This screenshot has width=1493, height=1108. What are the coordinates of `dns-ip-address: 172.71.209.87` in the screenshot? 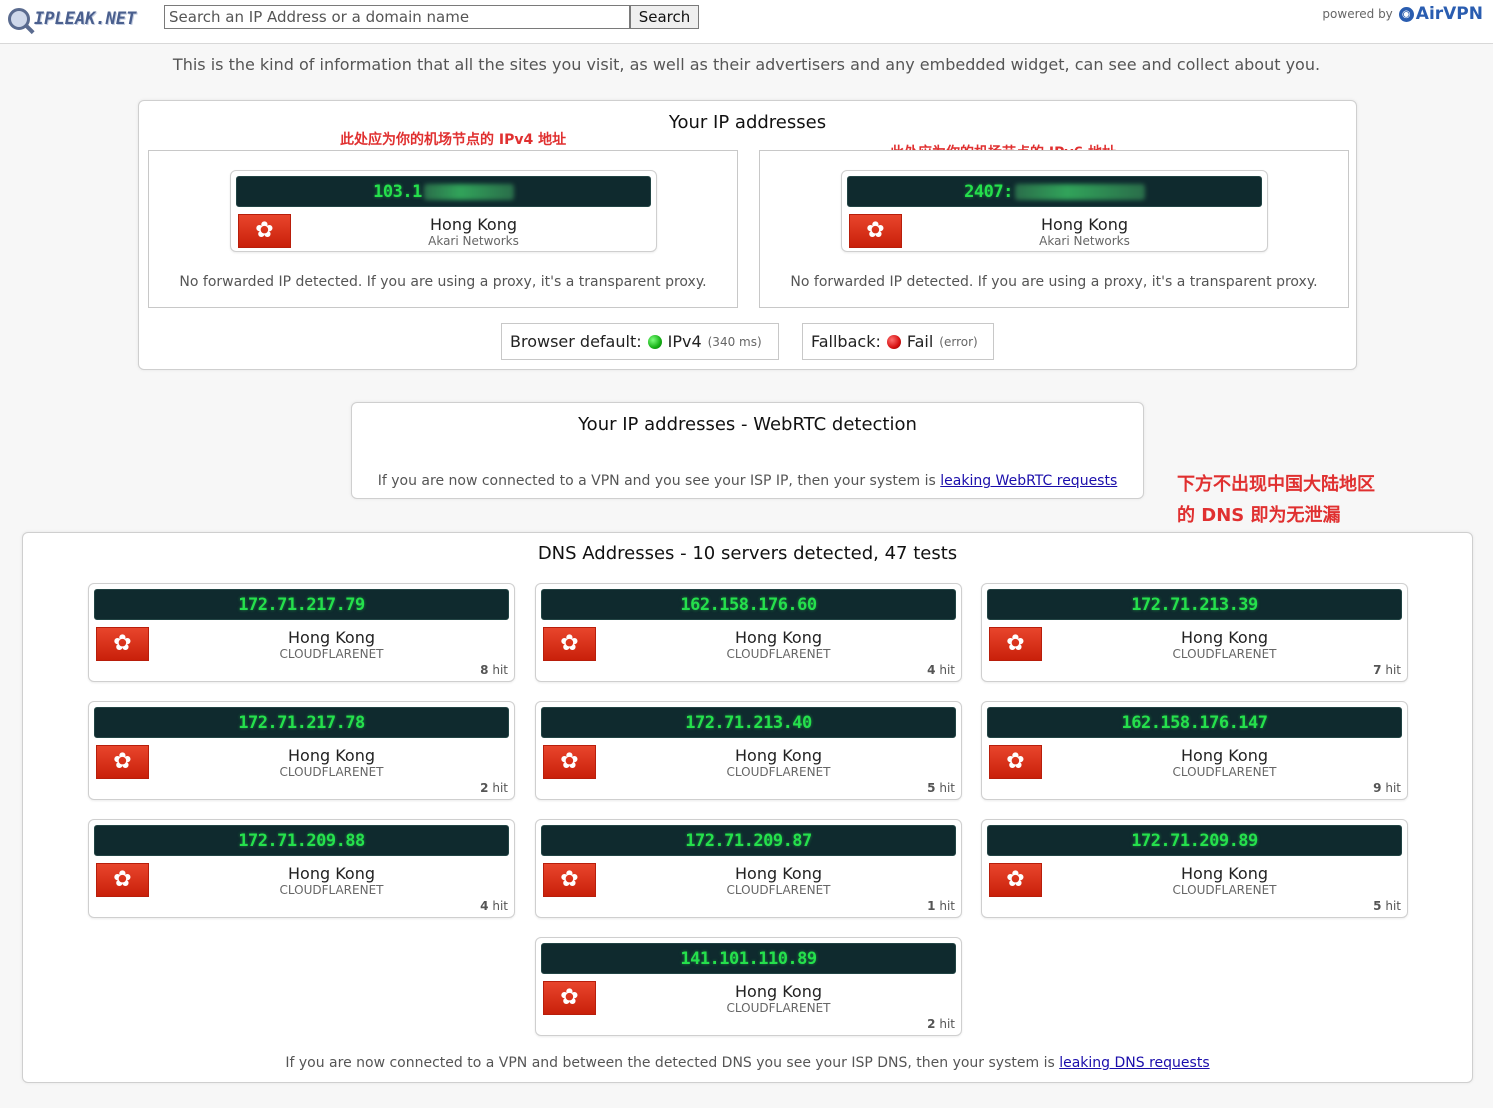 It's located at (748, 840).